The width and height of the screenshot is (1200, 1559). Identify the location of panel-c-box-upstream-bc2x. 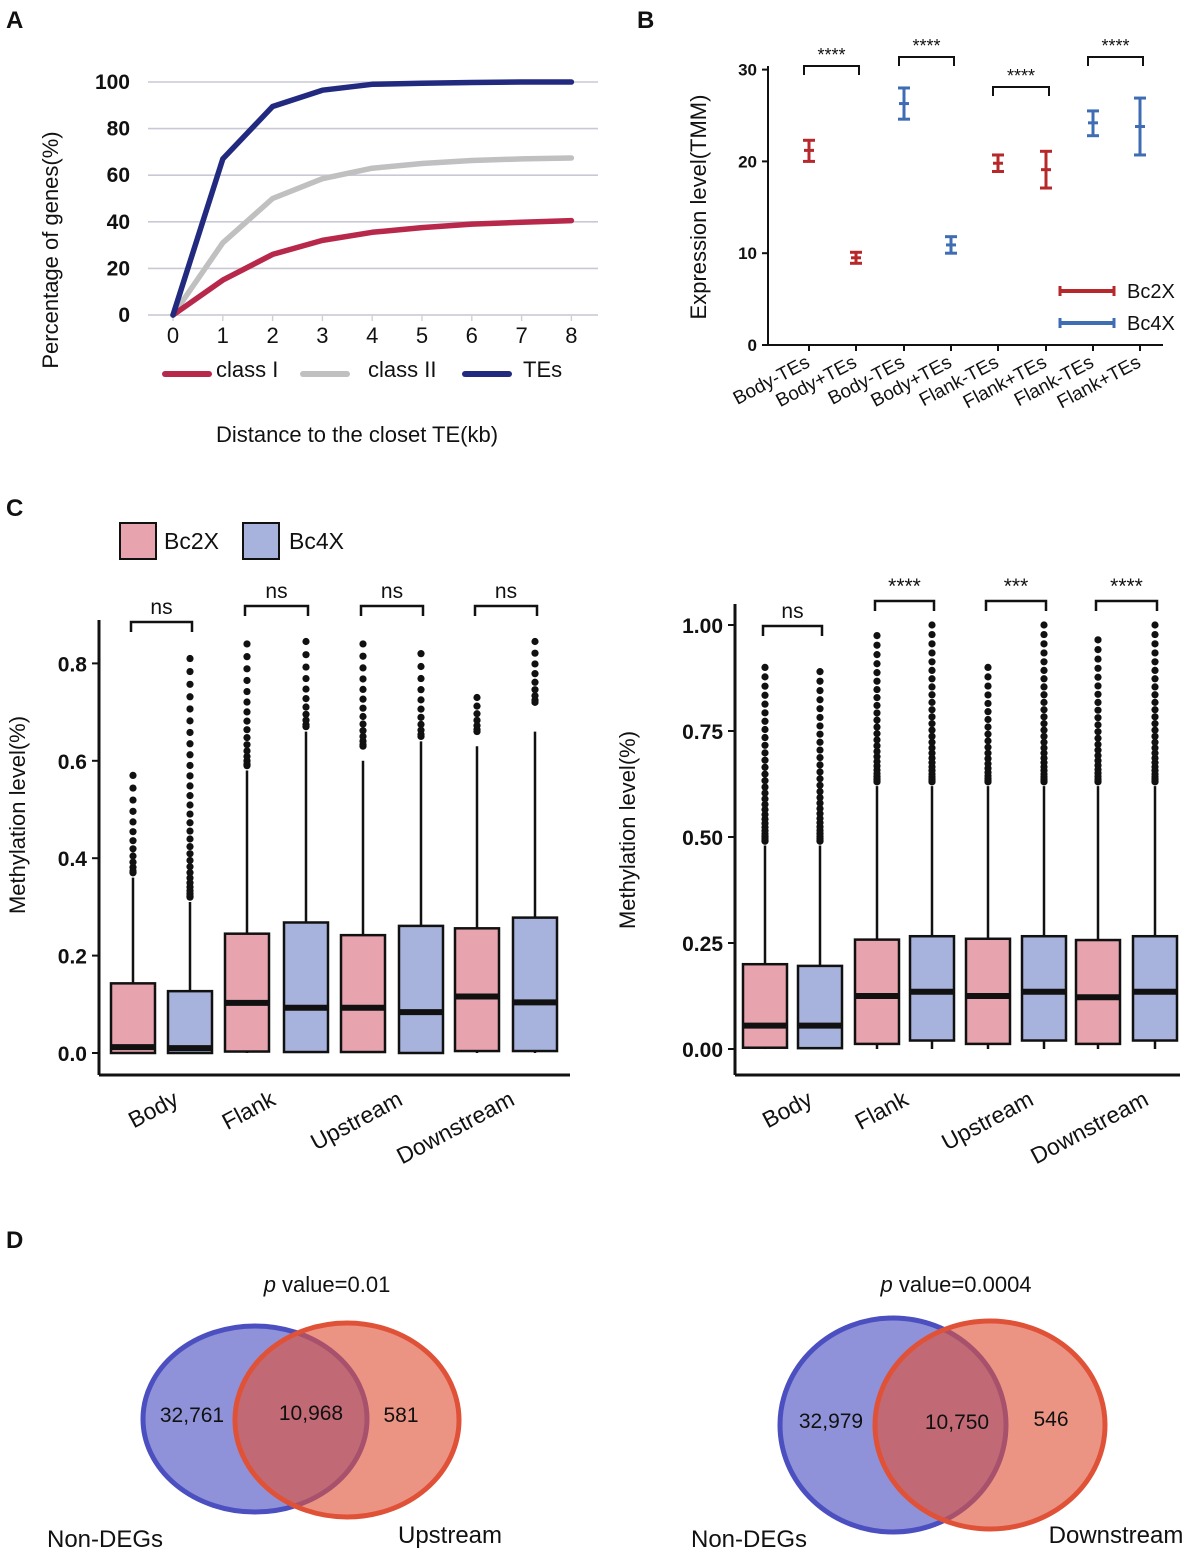
(363, 847).